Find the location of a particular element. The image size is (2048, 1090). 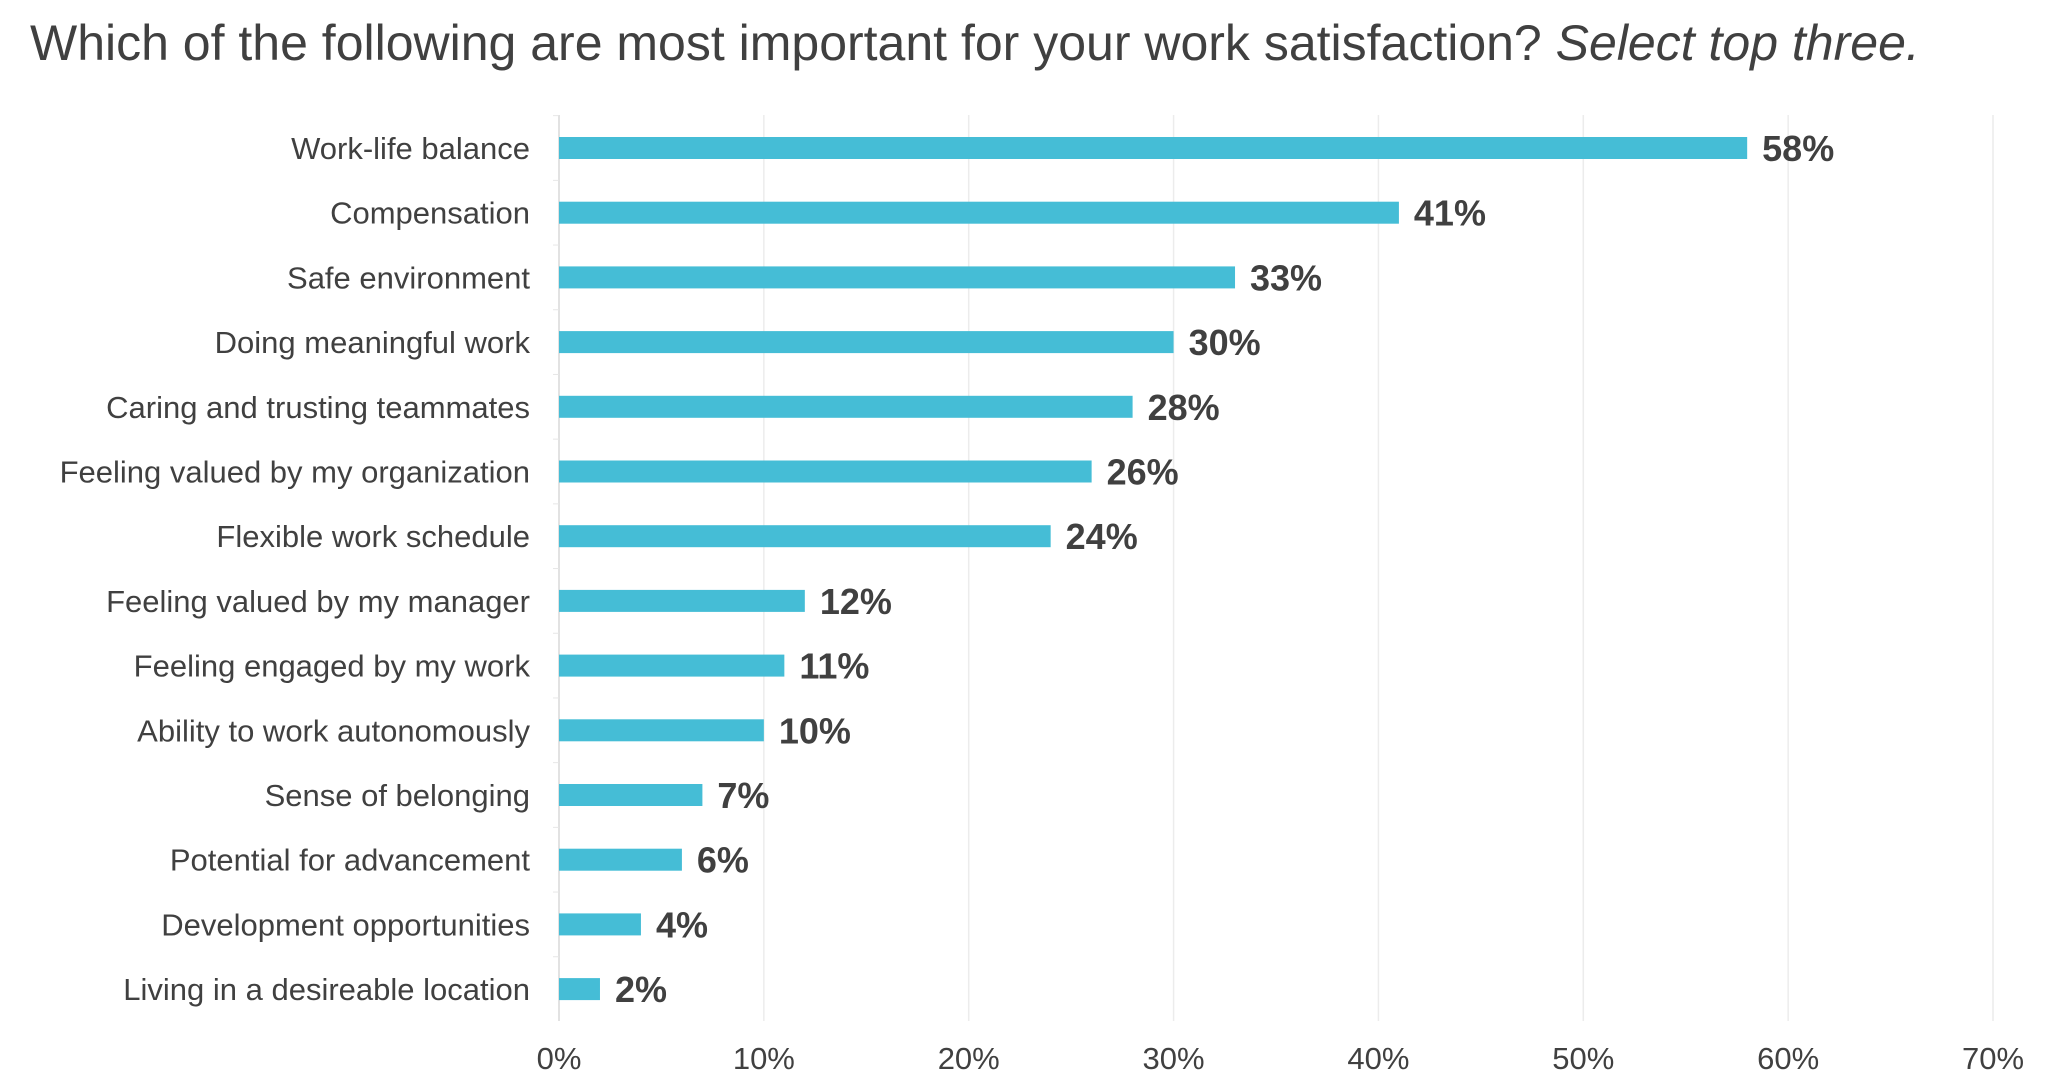

data-label: 58% is located at coordinates (1798, 148).